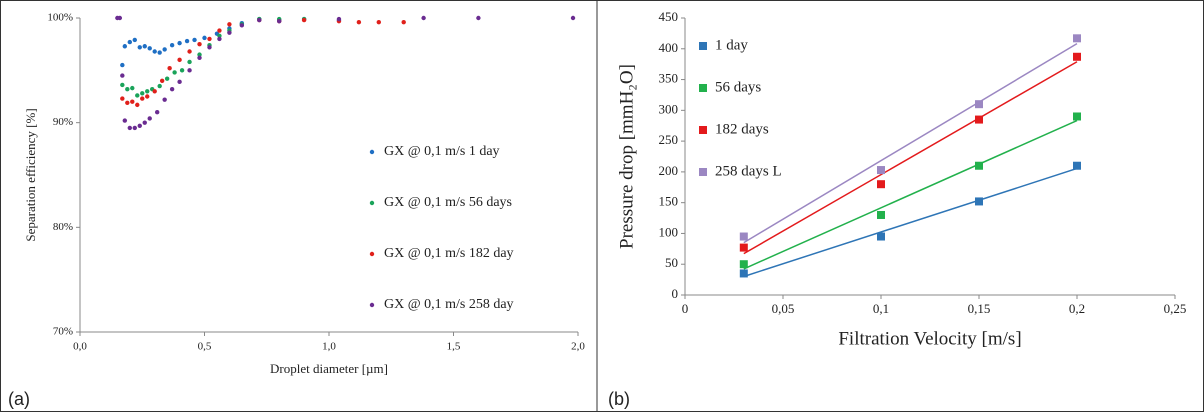 The image size is (1204, 412). What do you see at coordinates (1077, 308) in the screenshot?
I see `x-tick-label: 0,2` at bounding box center [1077, 308].